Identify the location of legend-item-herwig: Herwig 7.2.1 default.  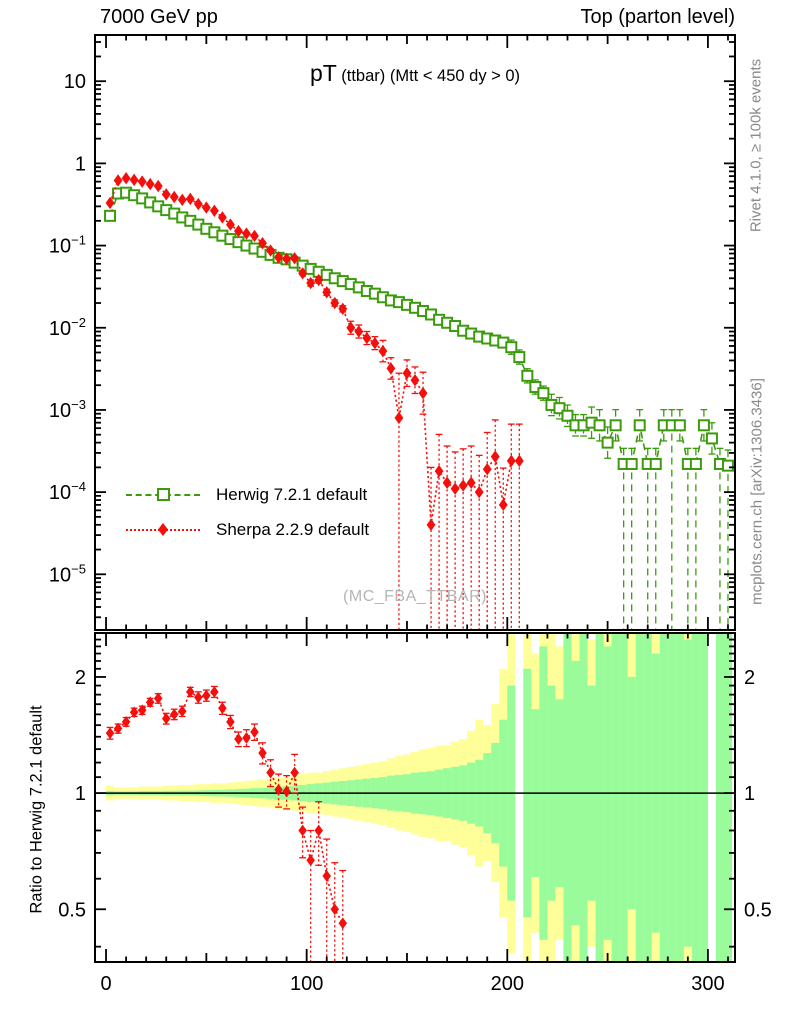
(247, 494).